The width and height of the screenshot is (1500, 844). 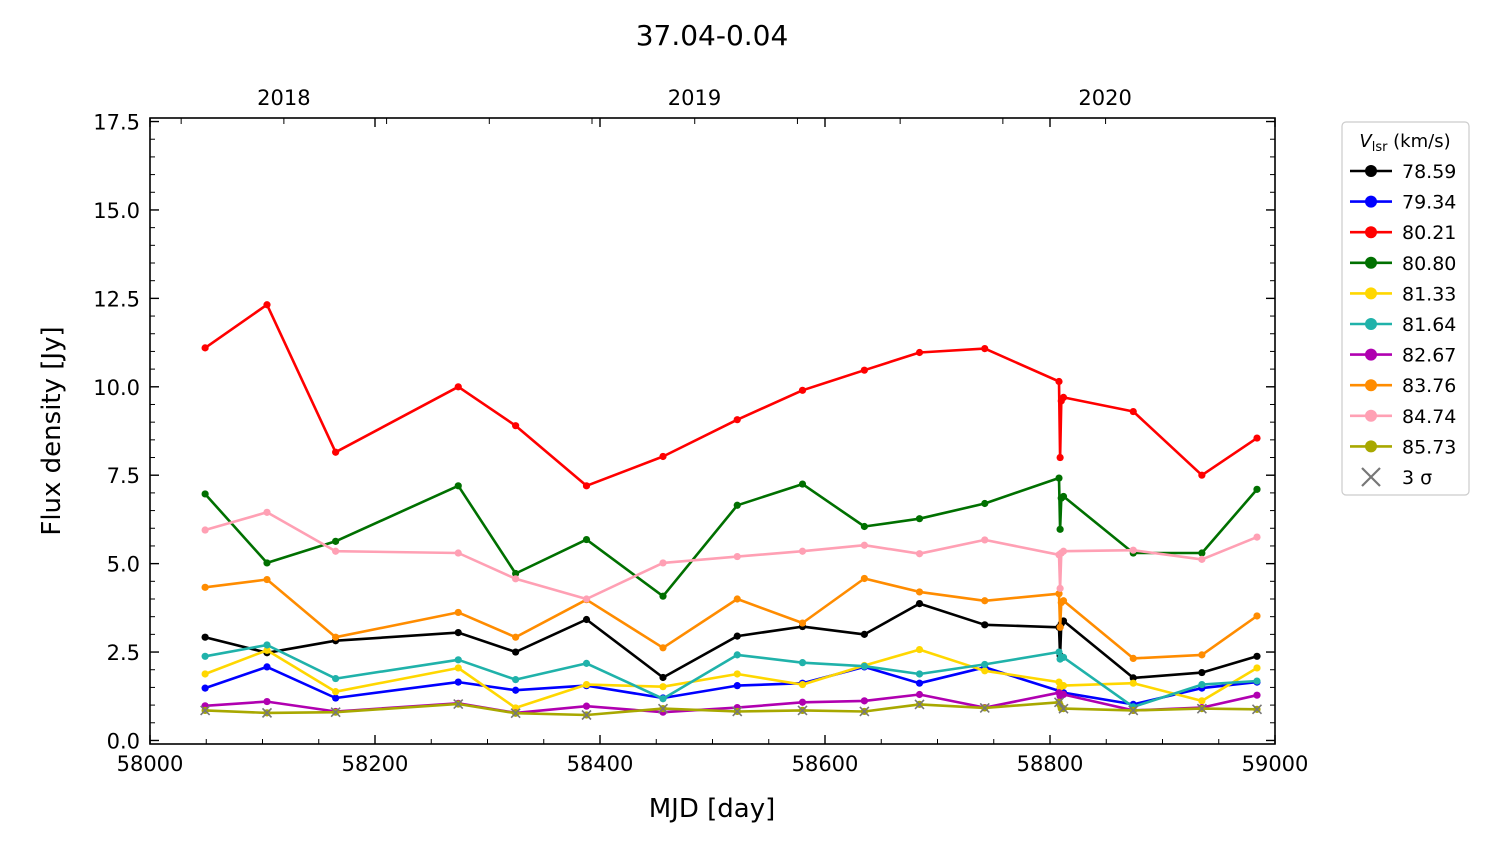 What do you see at coordinates (1403, 325) in the screenshot?
I see `legend-entry-81.64: 81.64` at bounding box center [1403, 325].